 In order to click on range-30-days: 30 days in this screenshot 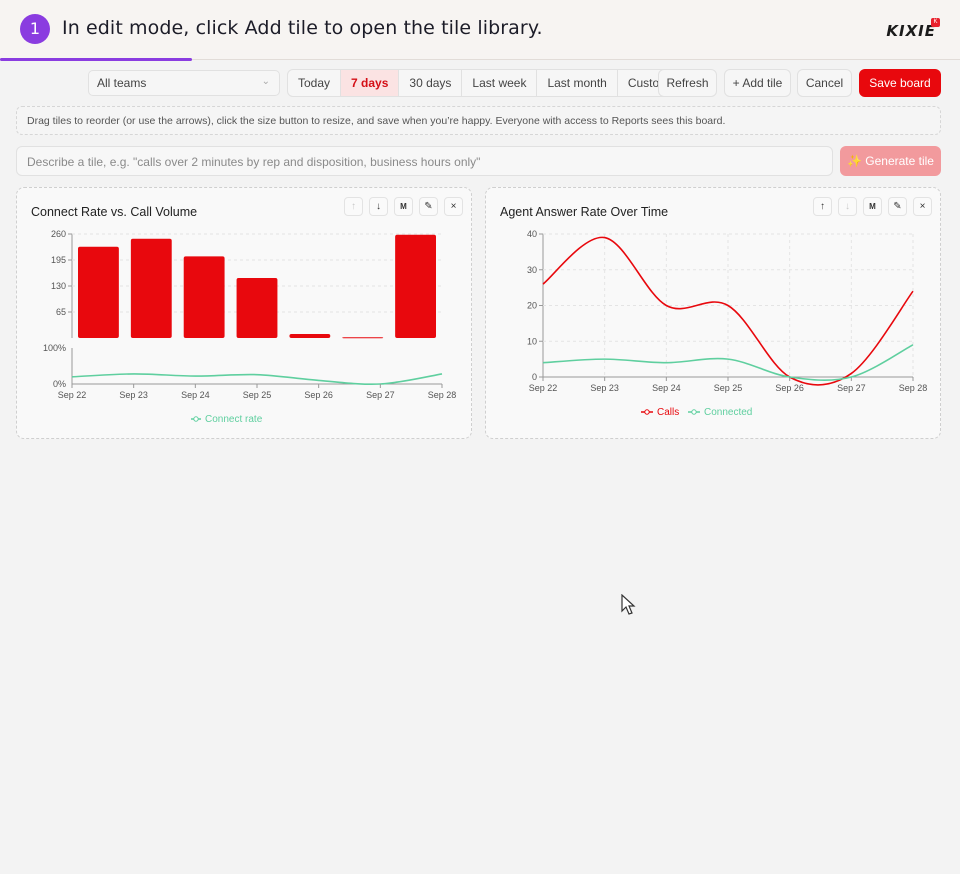, I will do `click(431, 83)`.